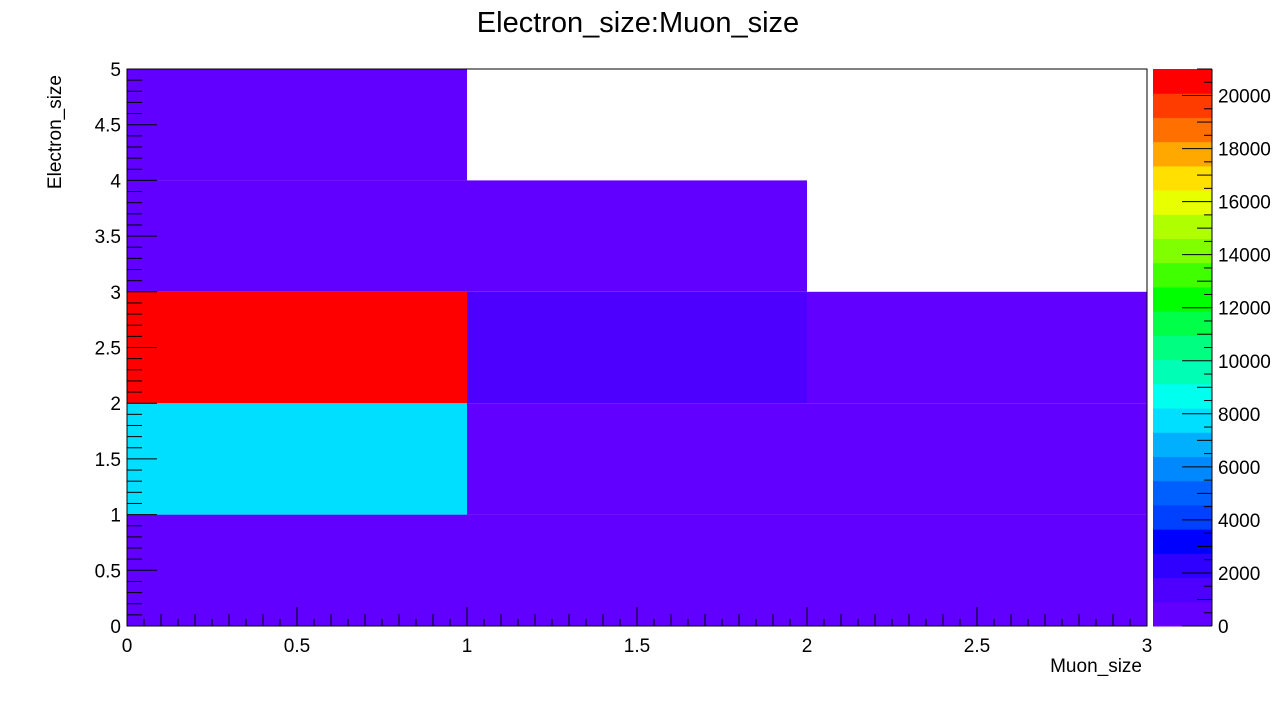  I want to click on color-scale-tick-label: 4000, so click(1239, 521).